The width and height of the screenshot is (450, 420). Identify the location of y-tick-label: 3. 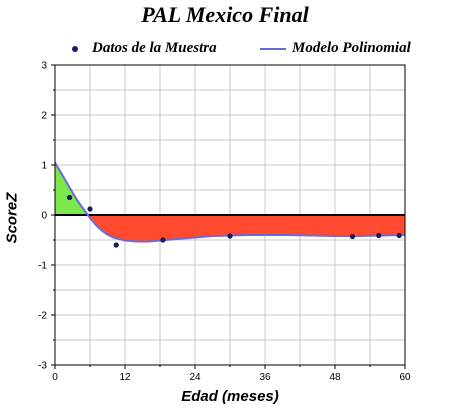
(44, 66).